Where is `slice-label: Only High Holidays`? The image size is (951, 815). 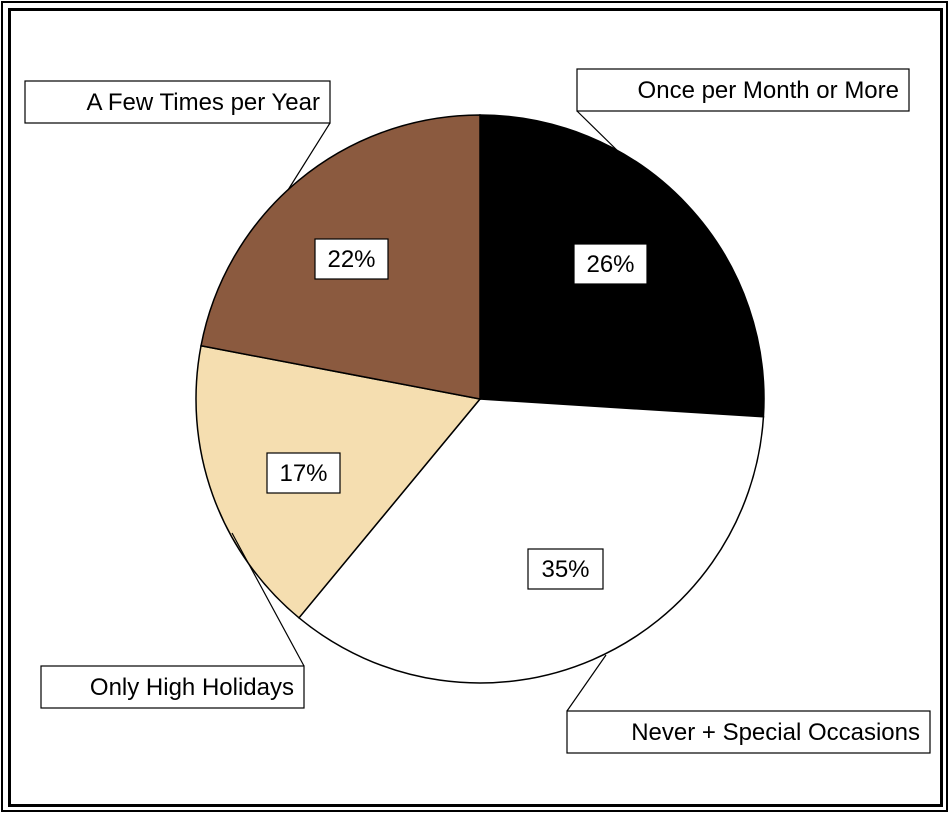
slice-label: Only High Holidays is located at coordinates (192, 687).